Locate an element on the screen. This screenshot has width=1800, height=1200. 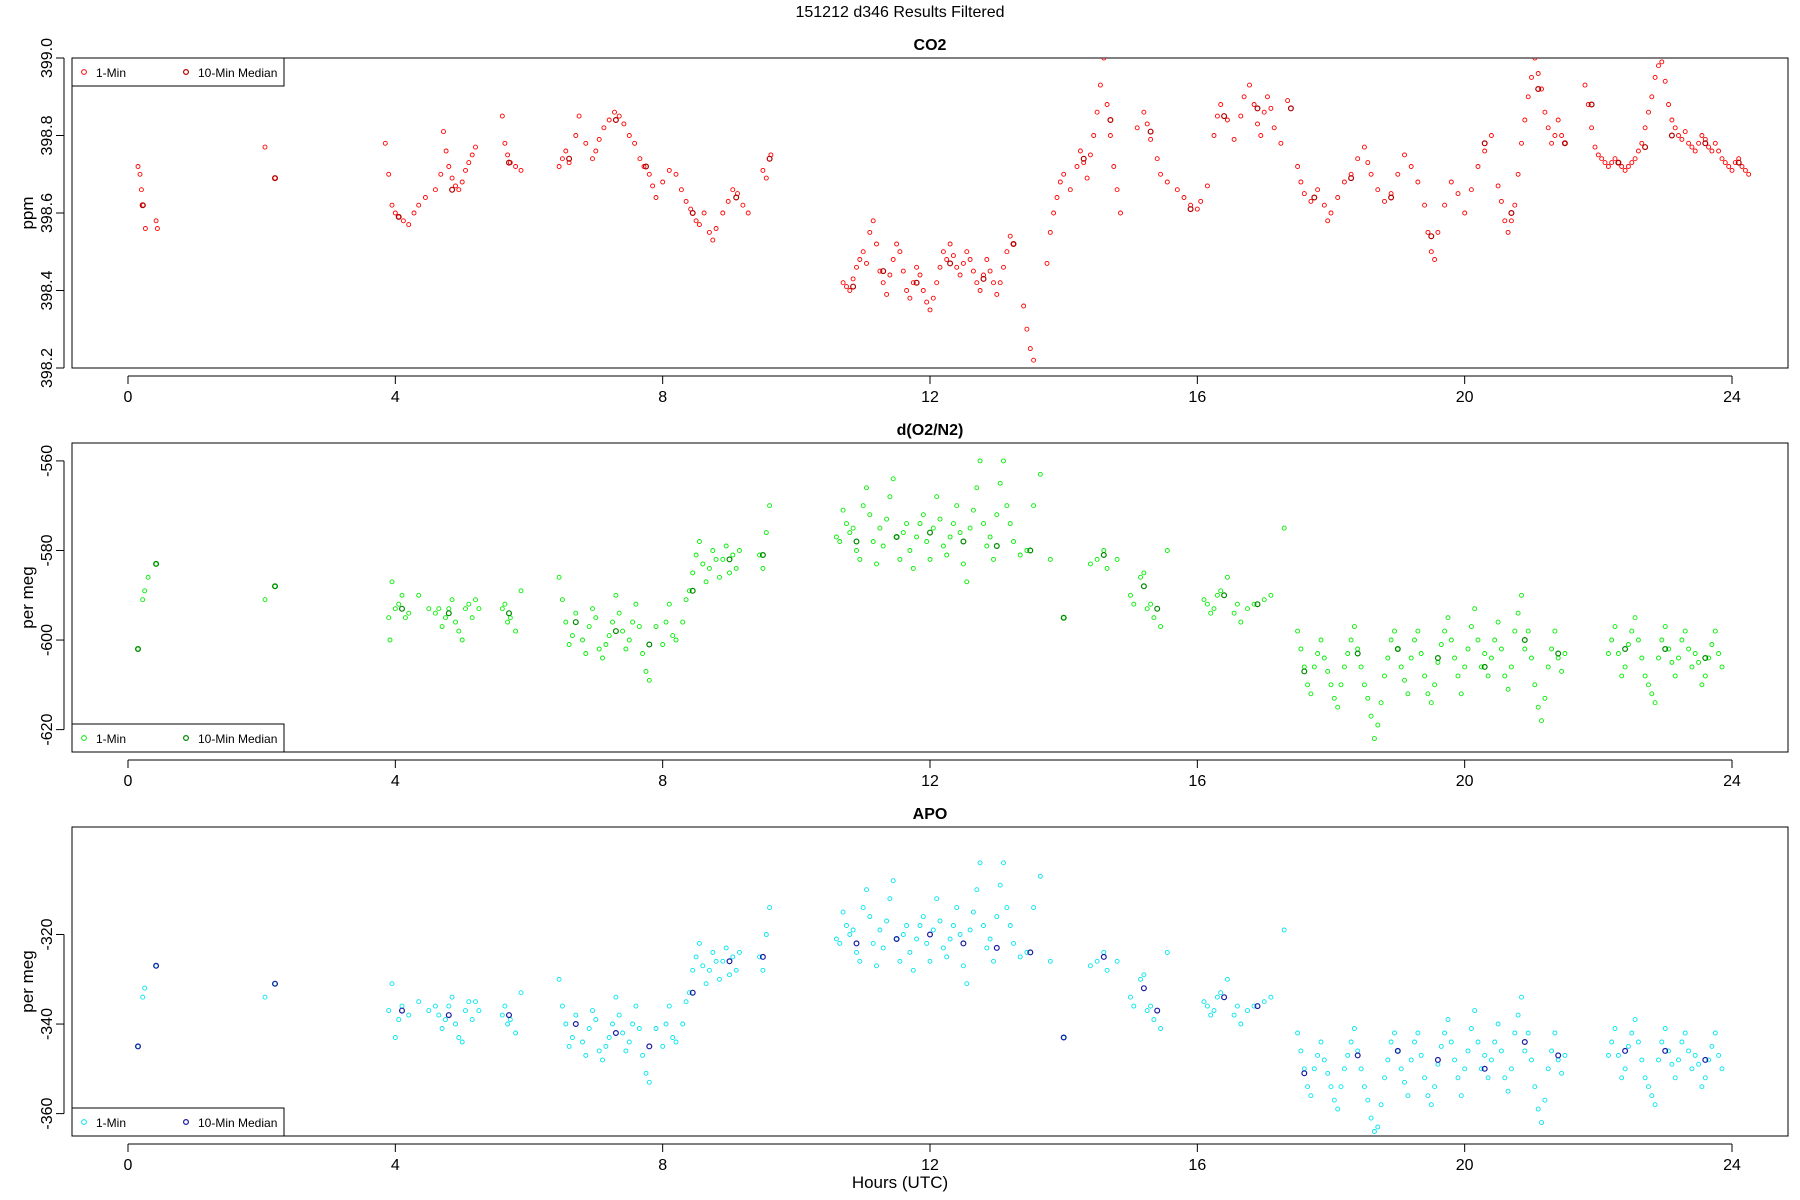
x-tick-label: 12 is located at coordinates (930, 1165).